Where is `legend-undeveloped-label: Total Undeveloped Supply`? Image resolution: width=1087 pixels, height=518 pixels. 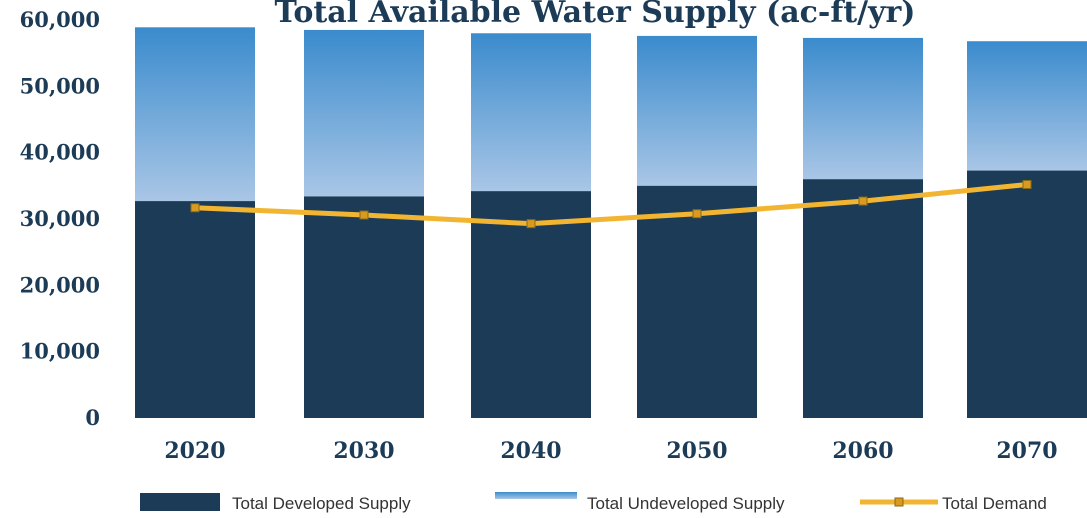
legend-undeveloped-label: Total Undeveloped Supply is located at coordinates (686, 503).